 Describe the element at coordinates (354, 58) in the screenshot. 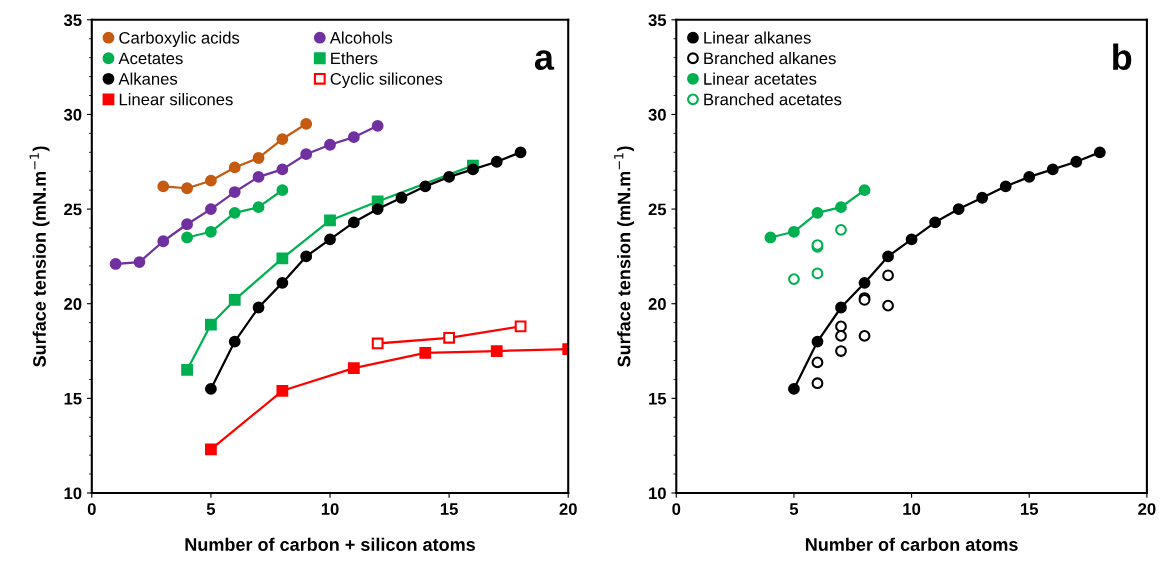

I see `legend-label: Ethers` at that location.